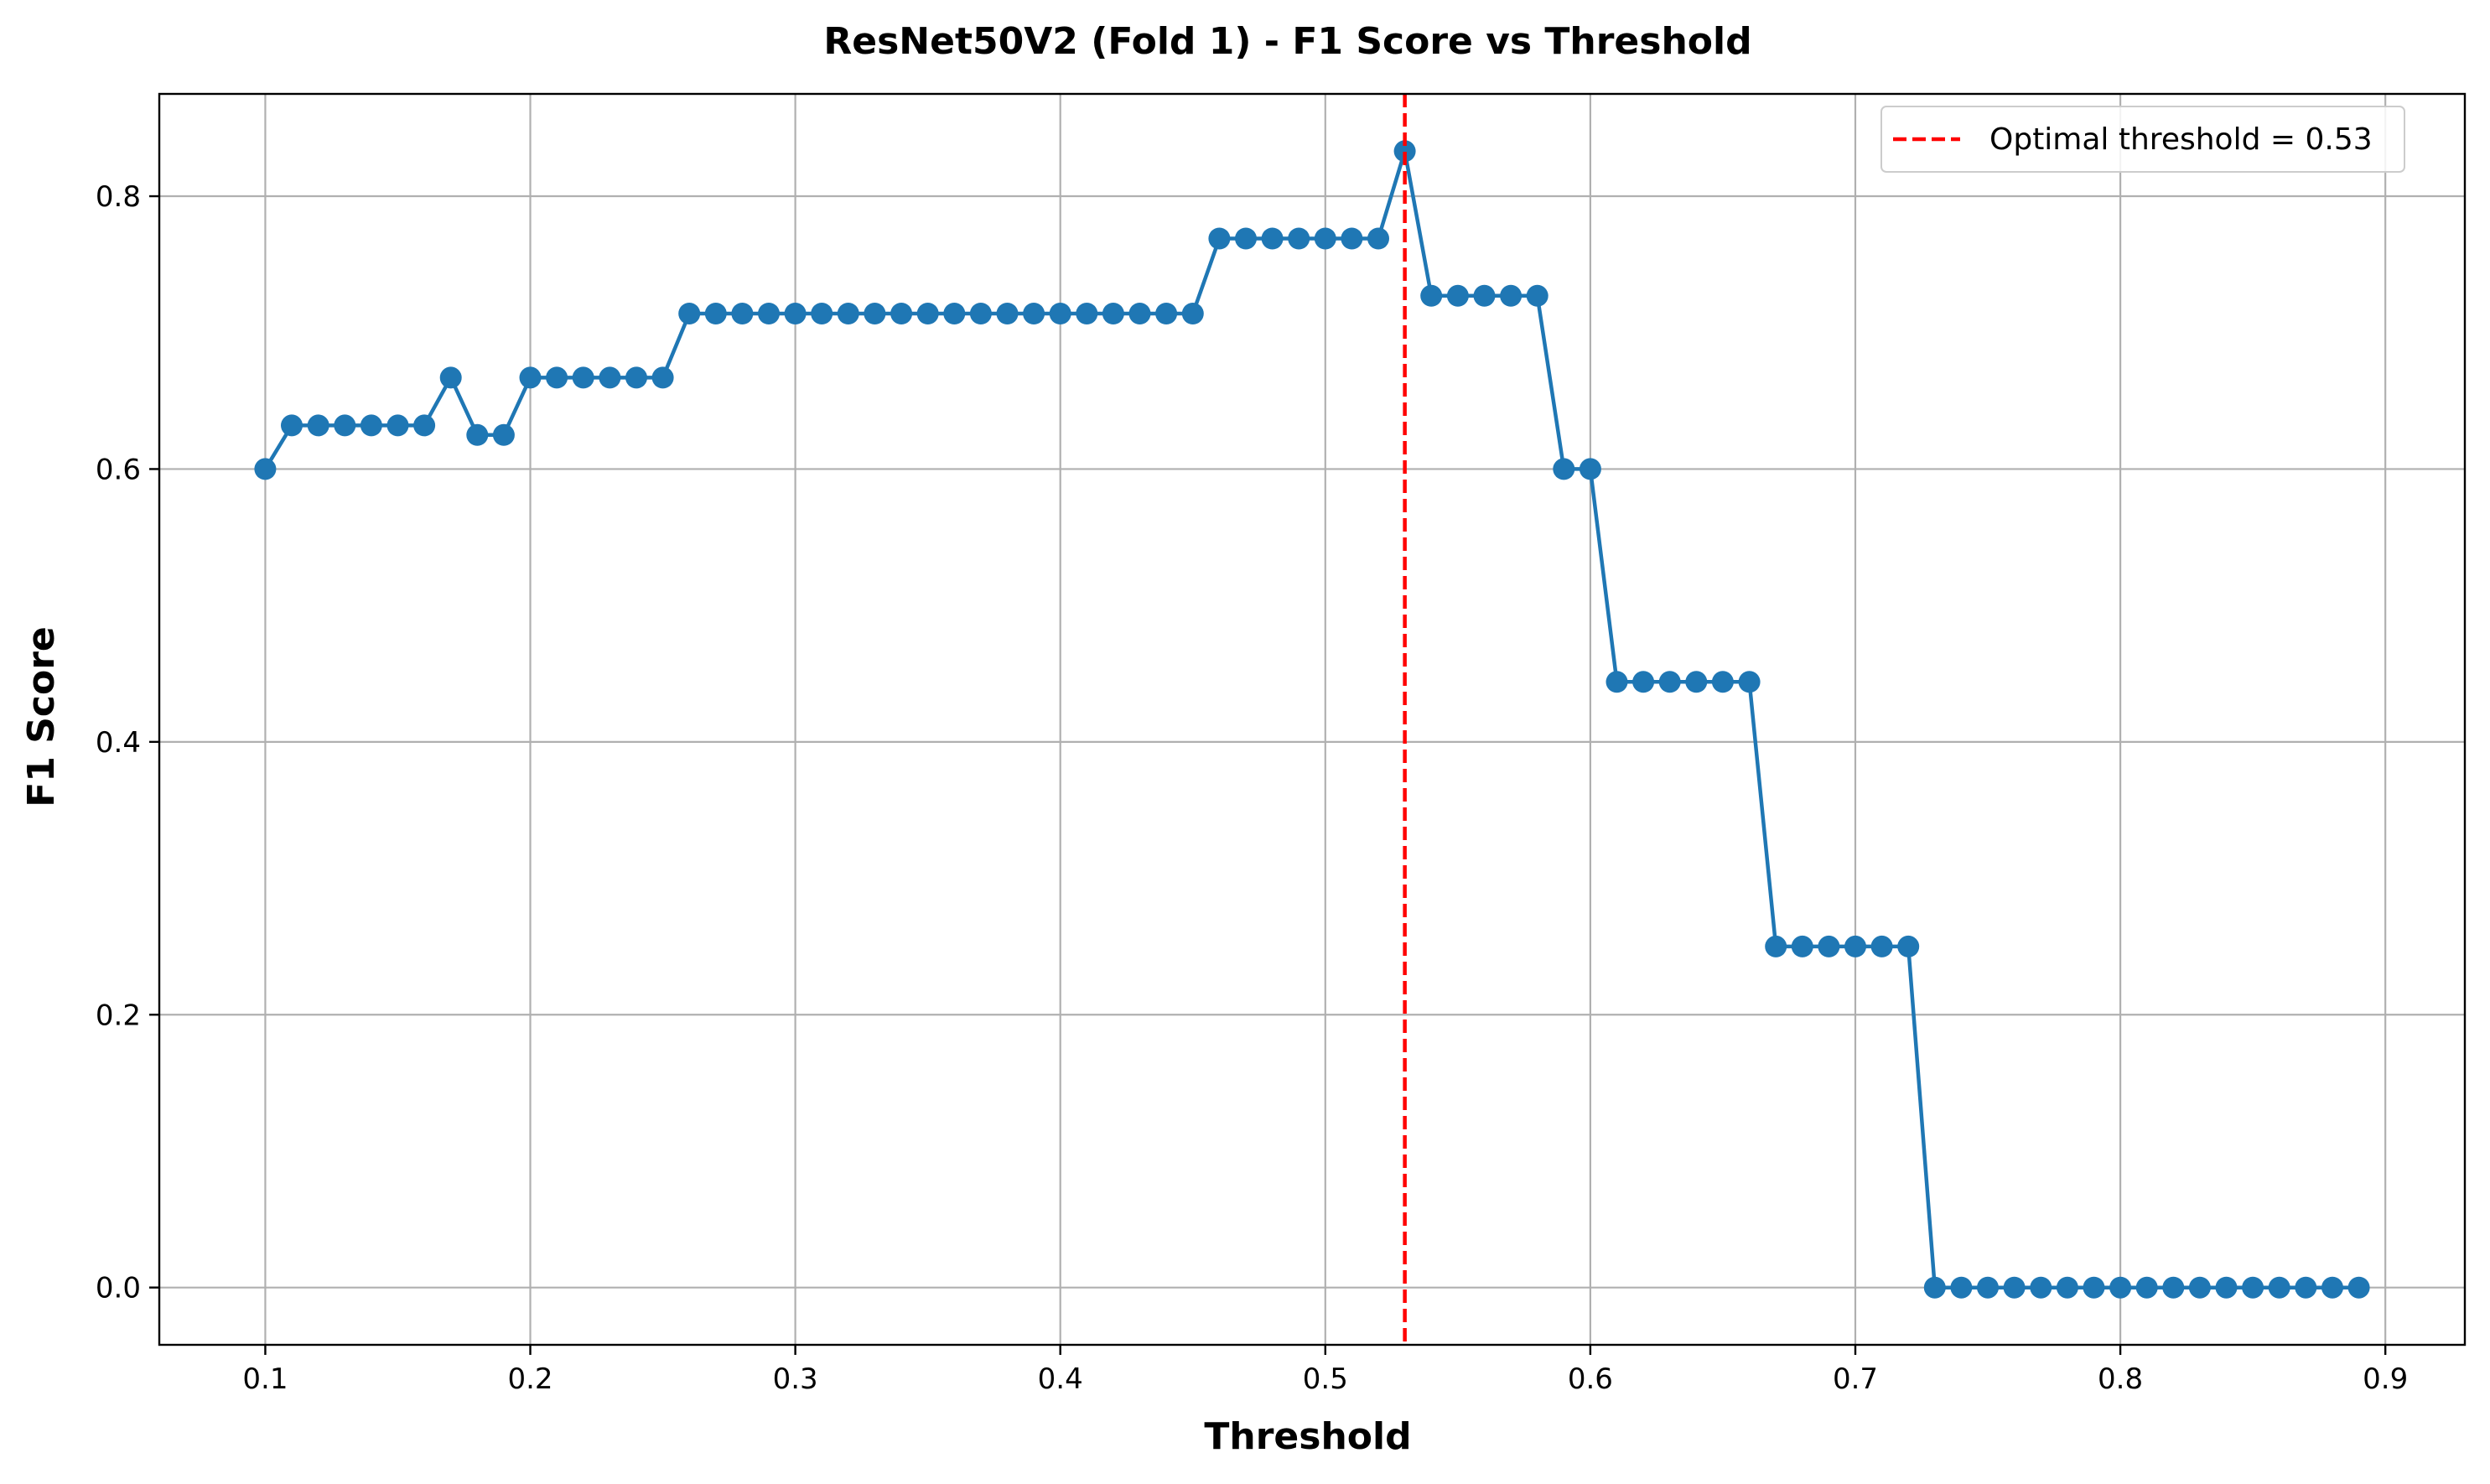  I want to click on y-axis-label: F1 Score, so click(41, 716).